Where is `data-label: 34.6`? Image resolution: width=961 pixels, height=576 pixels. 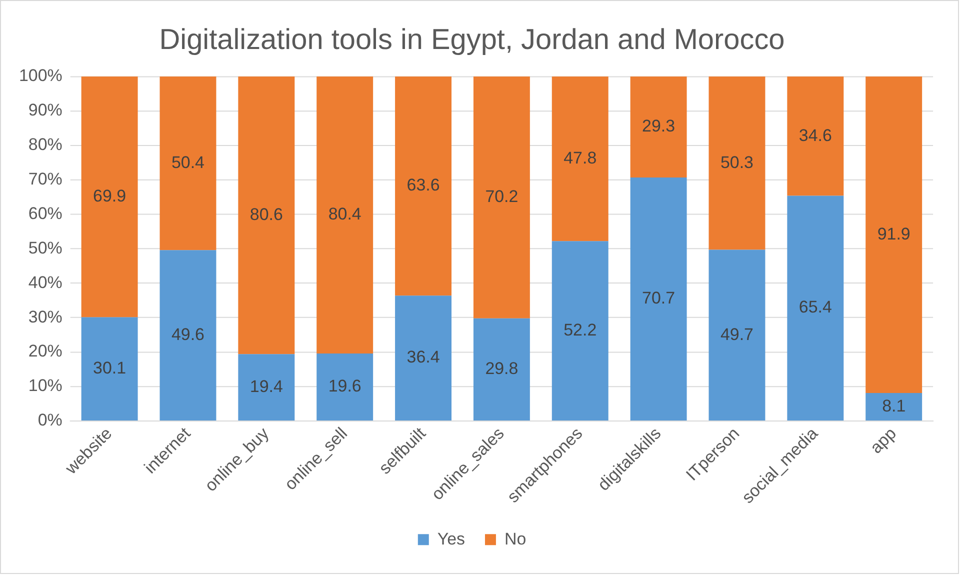
data-label: 34.6 is located at coordinates (815, 135).